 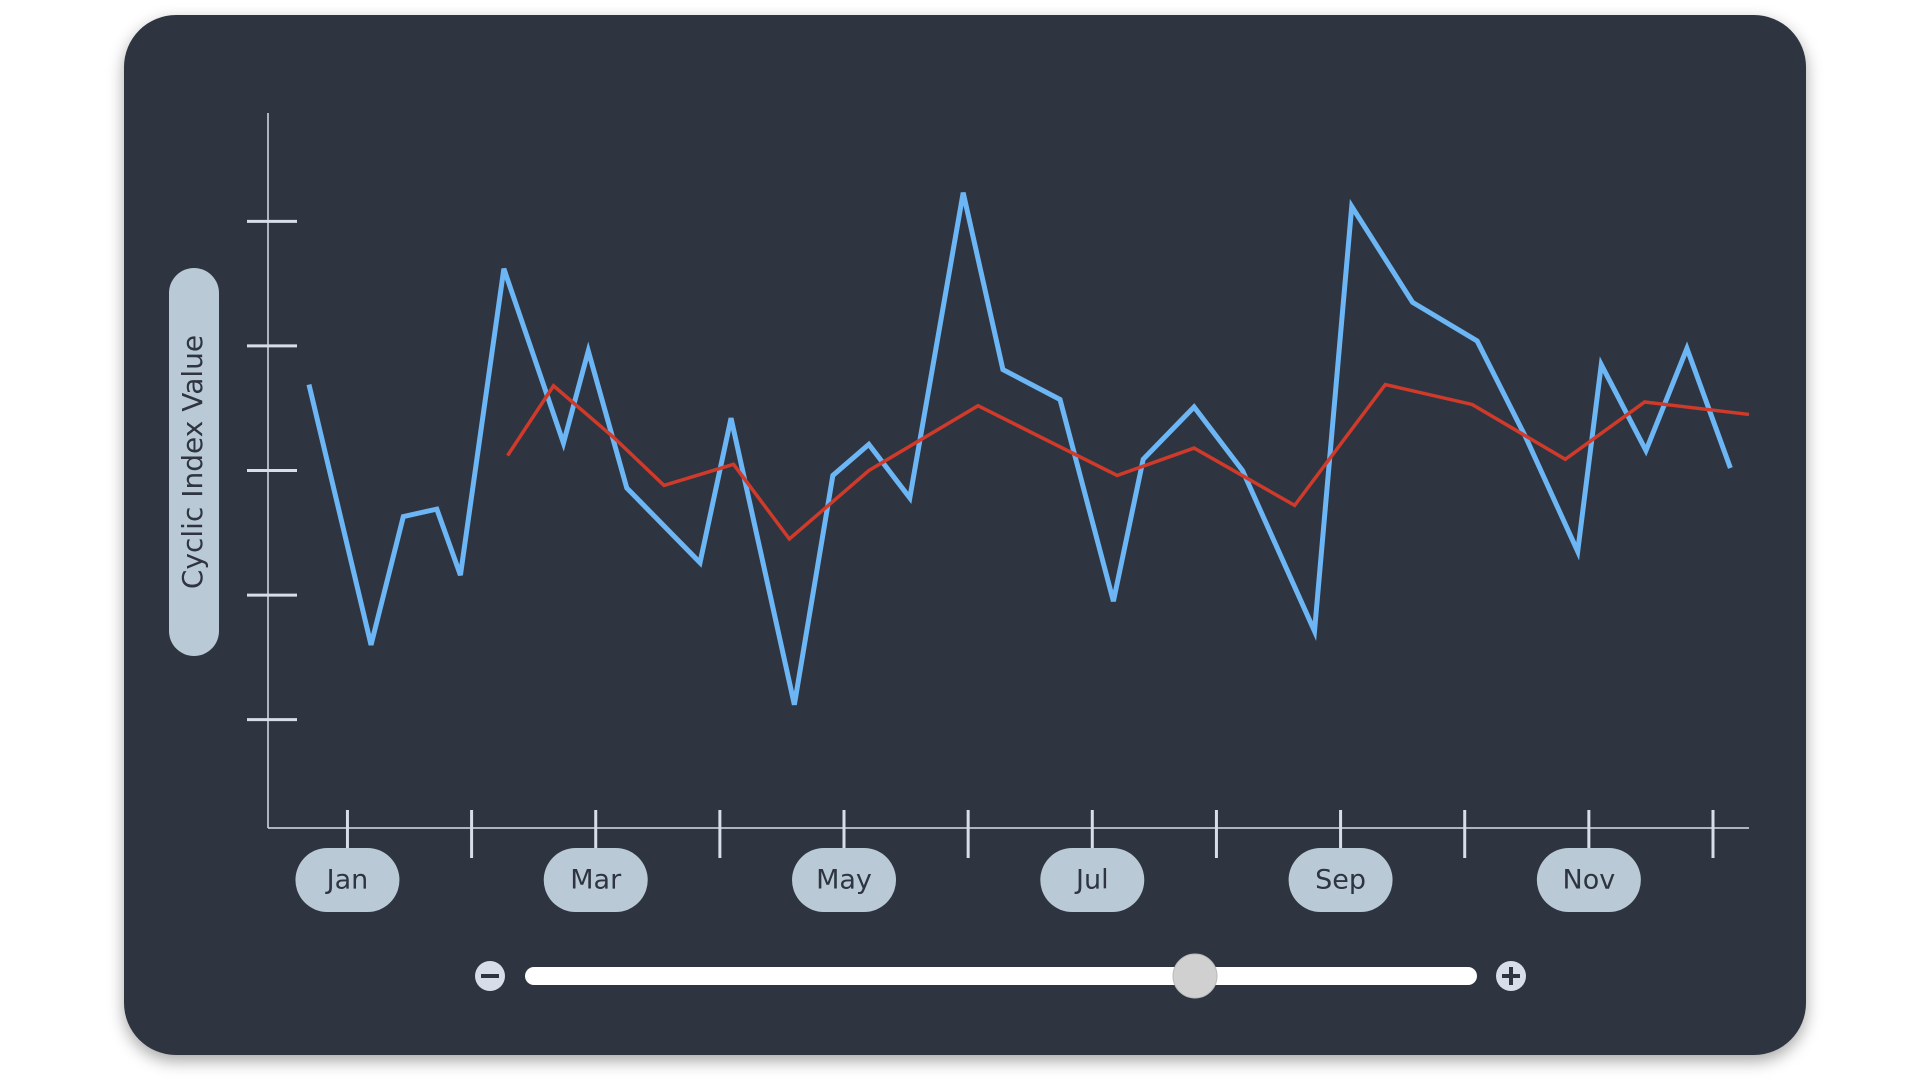 What do you see at coordinates (1511, 976) in the screenshot?
I see `plus-icon-v` at bounding box center [1511, 976].